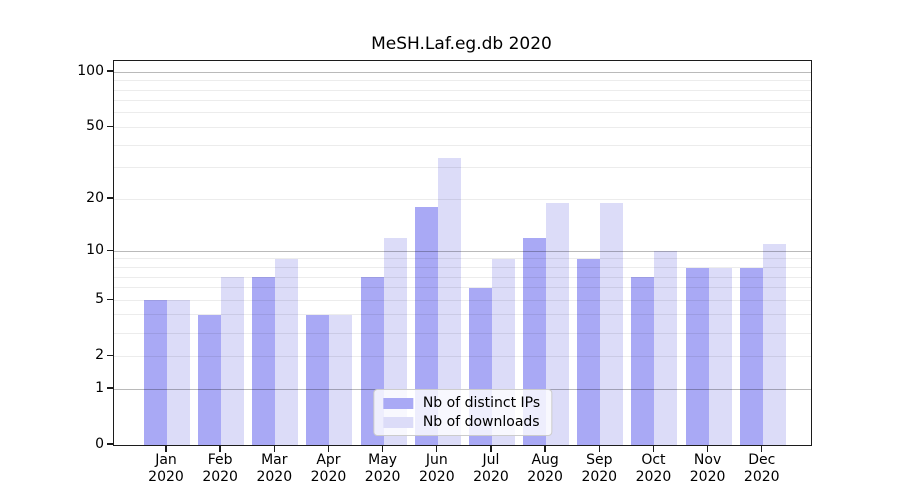 The image size is (900, 500). What do you see at coordinates (653, 468) in the screenshot?
I see `x-tick-label-oct: Oct 2020` at bounding box center [653, 468].